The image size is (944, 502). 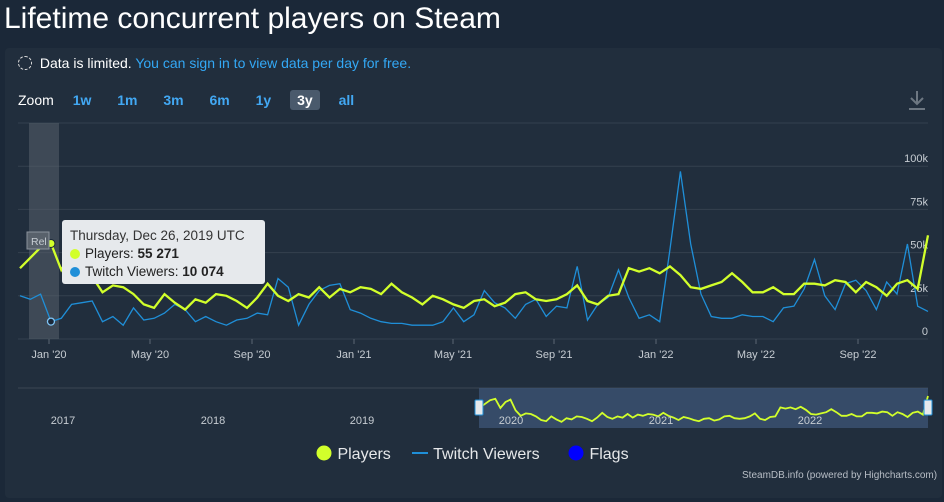 What do you see at coordinates (362, 421) in the screenshot?
I see `navigator-year-label: 2019` at bounding box center [362, 421].